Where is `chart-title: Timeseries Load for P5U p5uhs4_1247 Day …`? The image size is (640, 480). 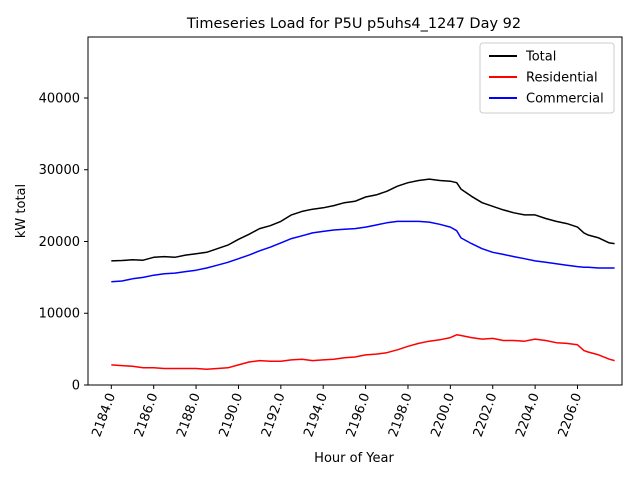 chart-title: Timeseries Load for P5U p5uhs4_1247 Day … is located at coordinates (353, 24).